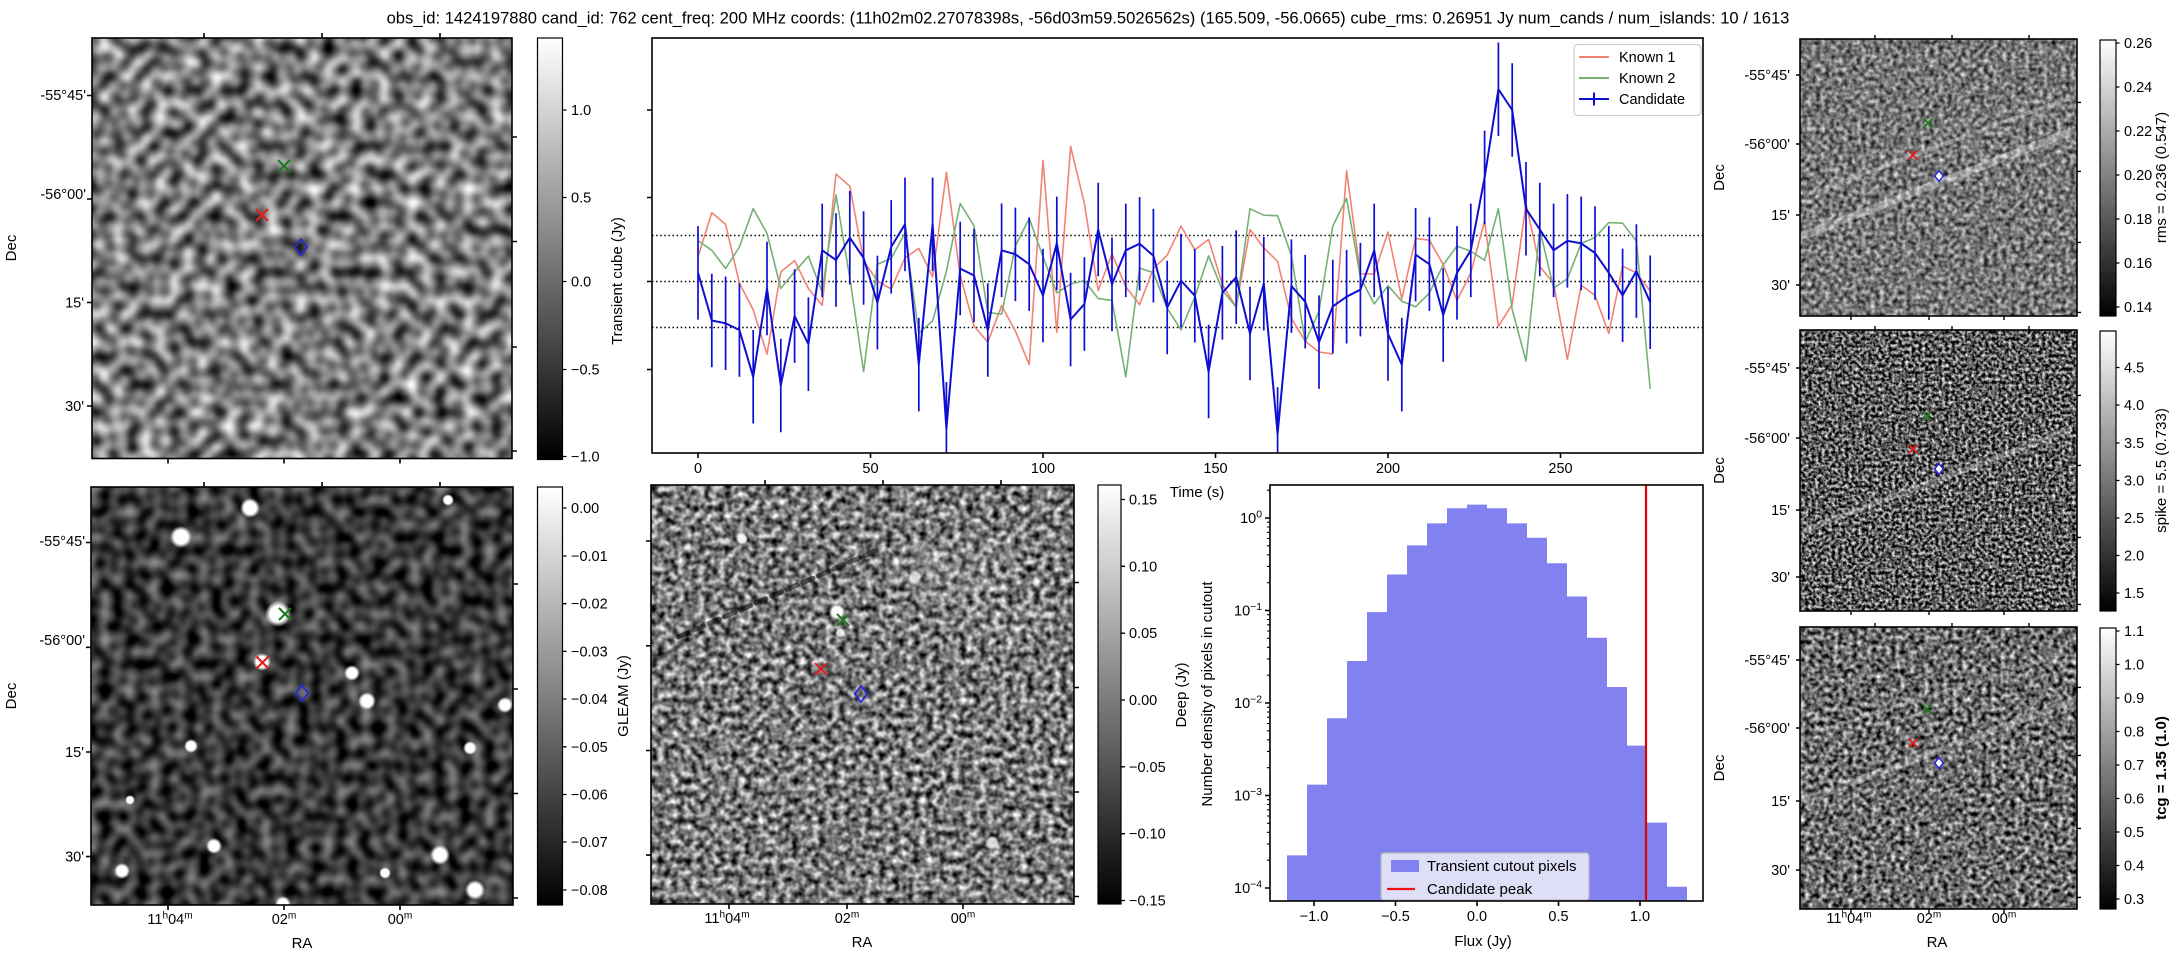  Describe the element at coordinates (1560, 469) in the screenshot. I see `svg-text: 250` at that location.